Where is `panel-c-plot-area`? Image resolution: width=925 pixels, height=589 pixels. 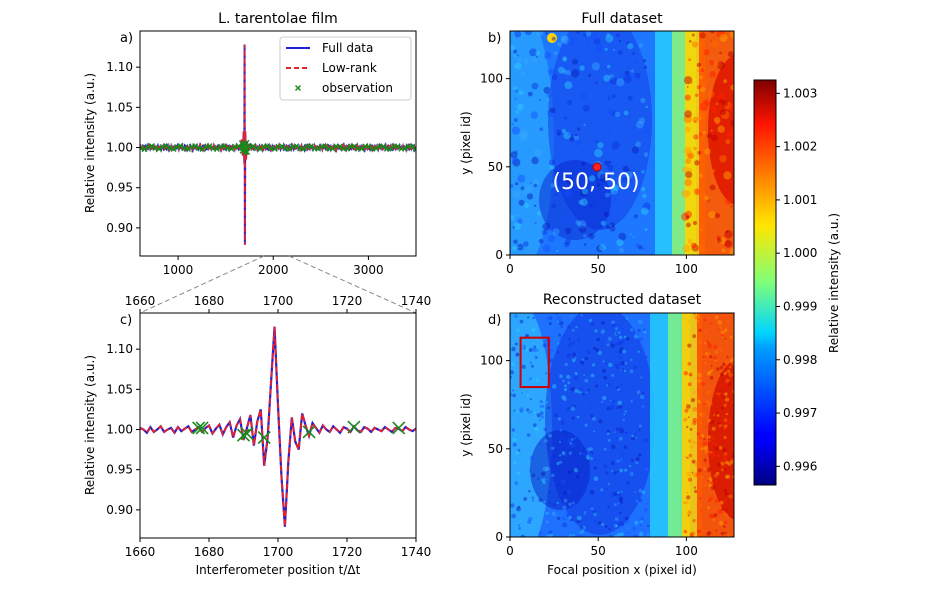
panel-c-plot-area is located at coordinates (278, 426).